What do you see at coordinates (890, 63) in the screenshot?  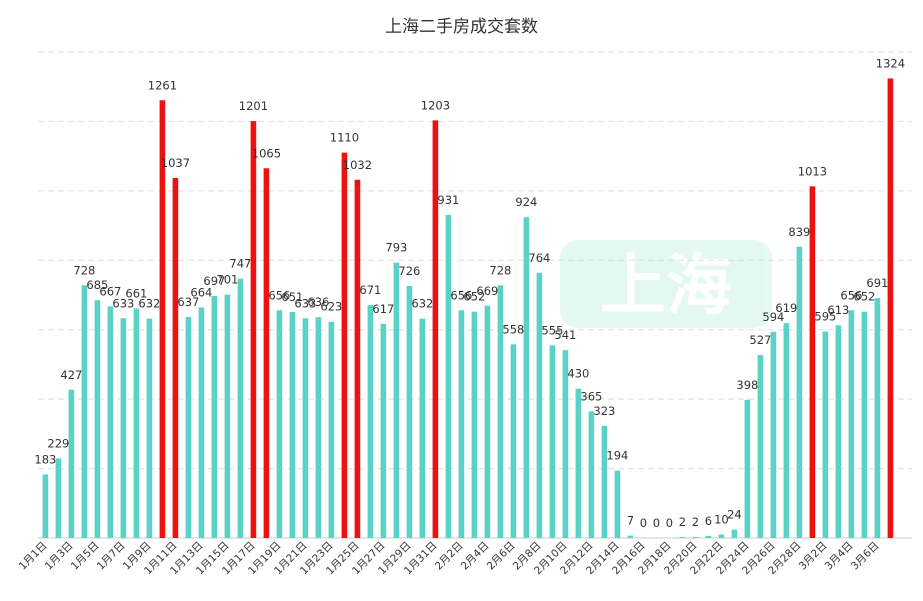 I see `data-label: 1324` at bounding box center [890, 63].